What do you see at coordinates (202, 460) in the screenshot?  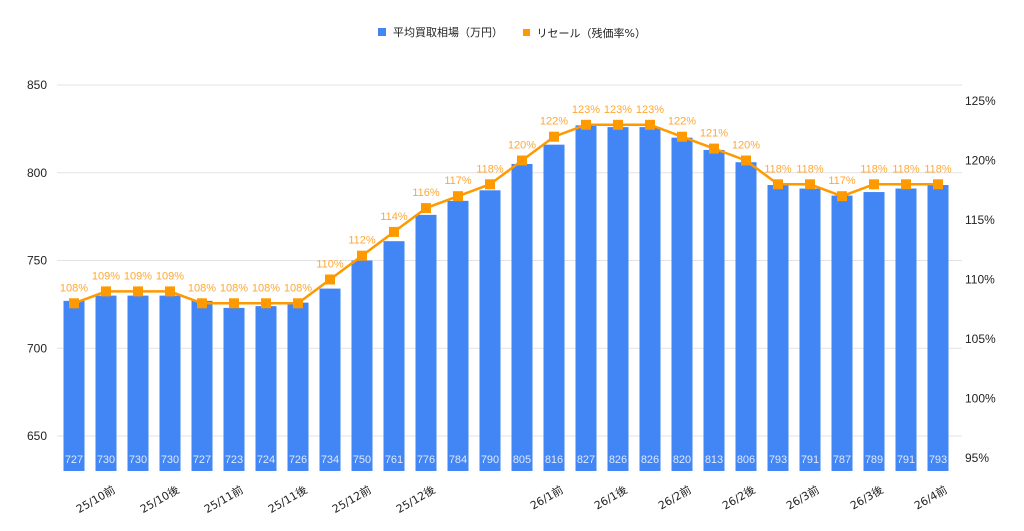 I see `bar-value-label: 727` at bounding box center [202, 460].